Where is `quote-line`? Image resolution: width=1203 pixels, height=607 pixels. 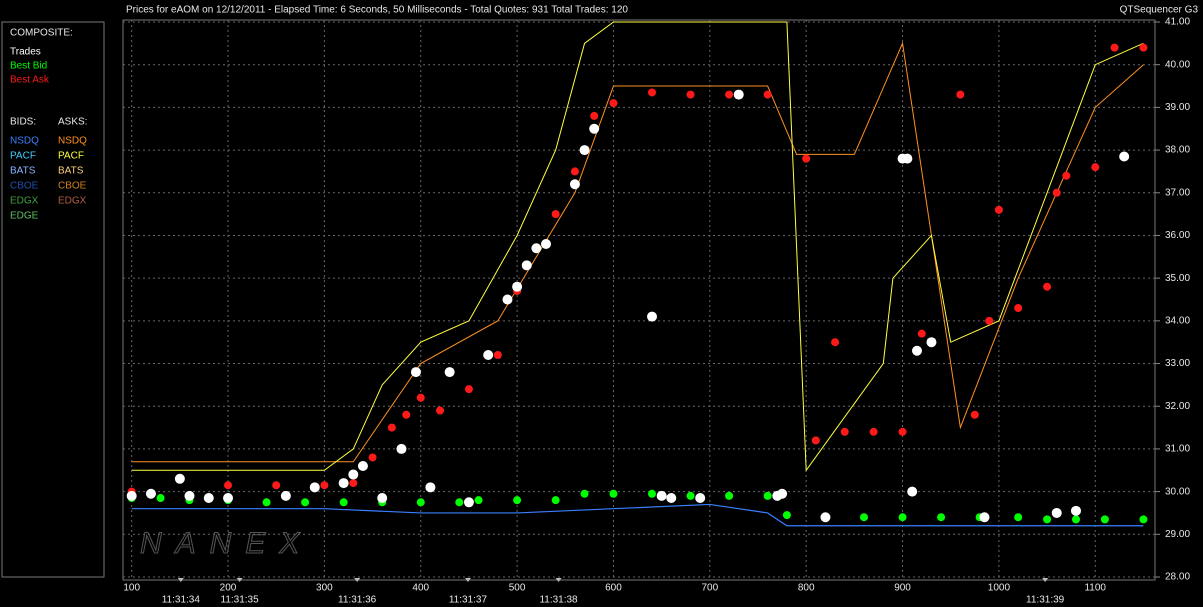 quote-line is located at coordinates (637, 515).